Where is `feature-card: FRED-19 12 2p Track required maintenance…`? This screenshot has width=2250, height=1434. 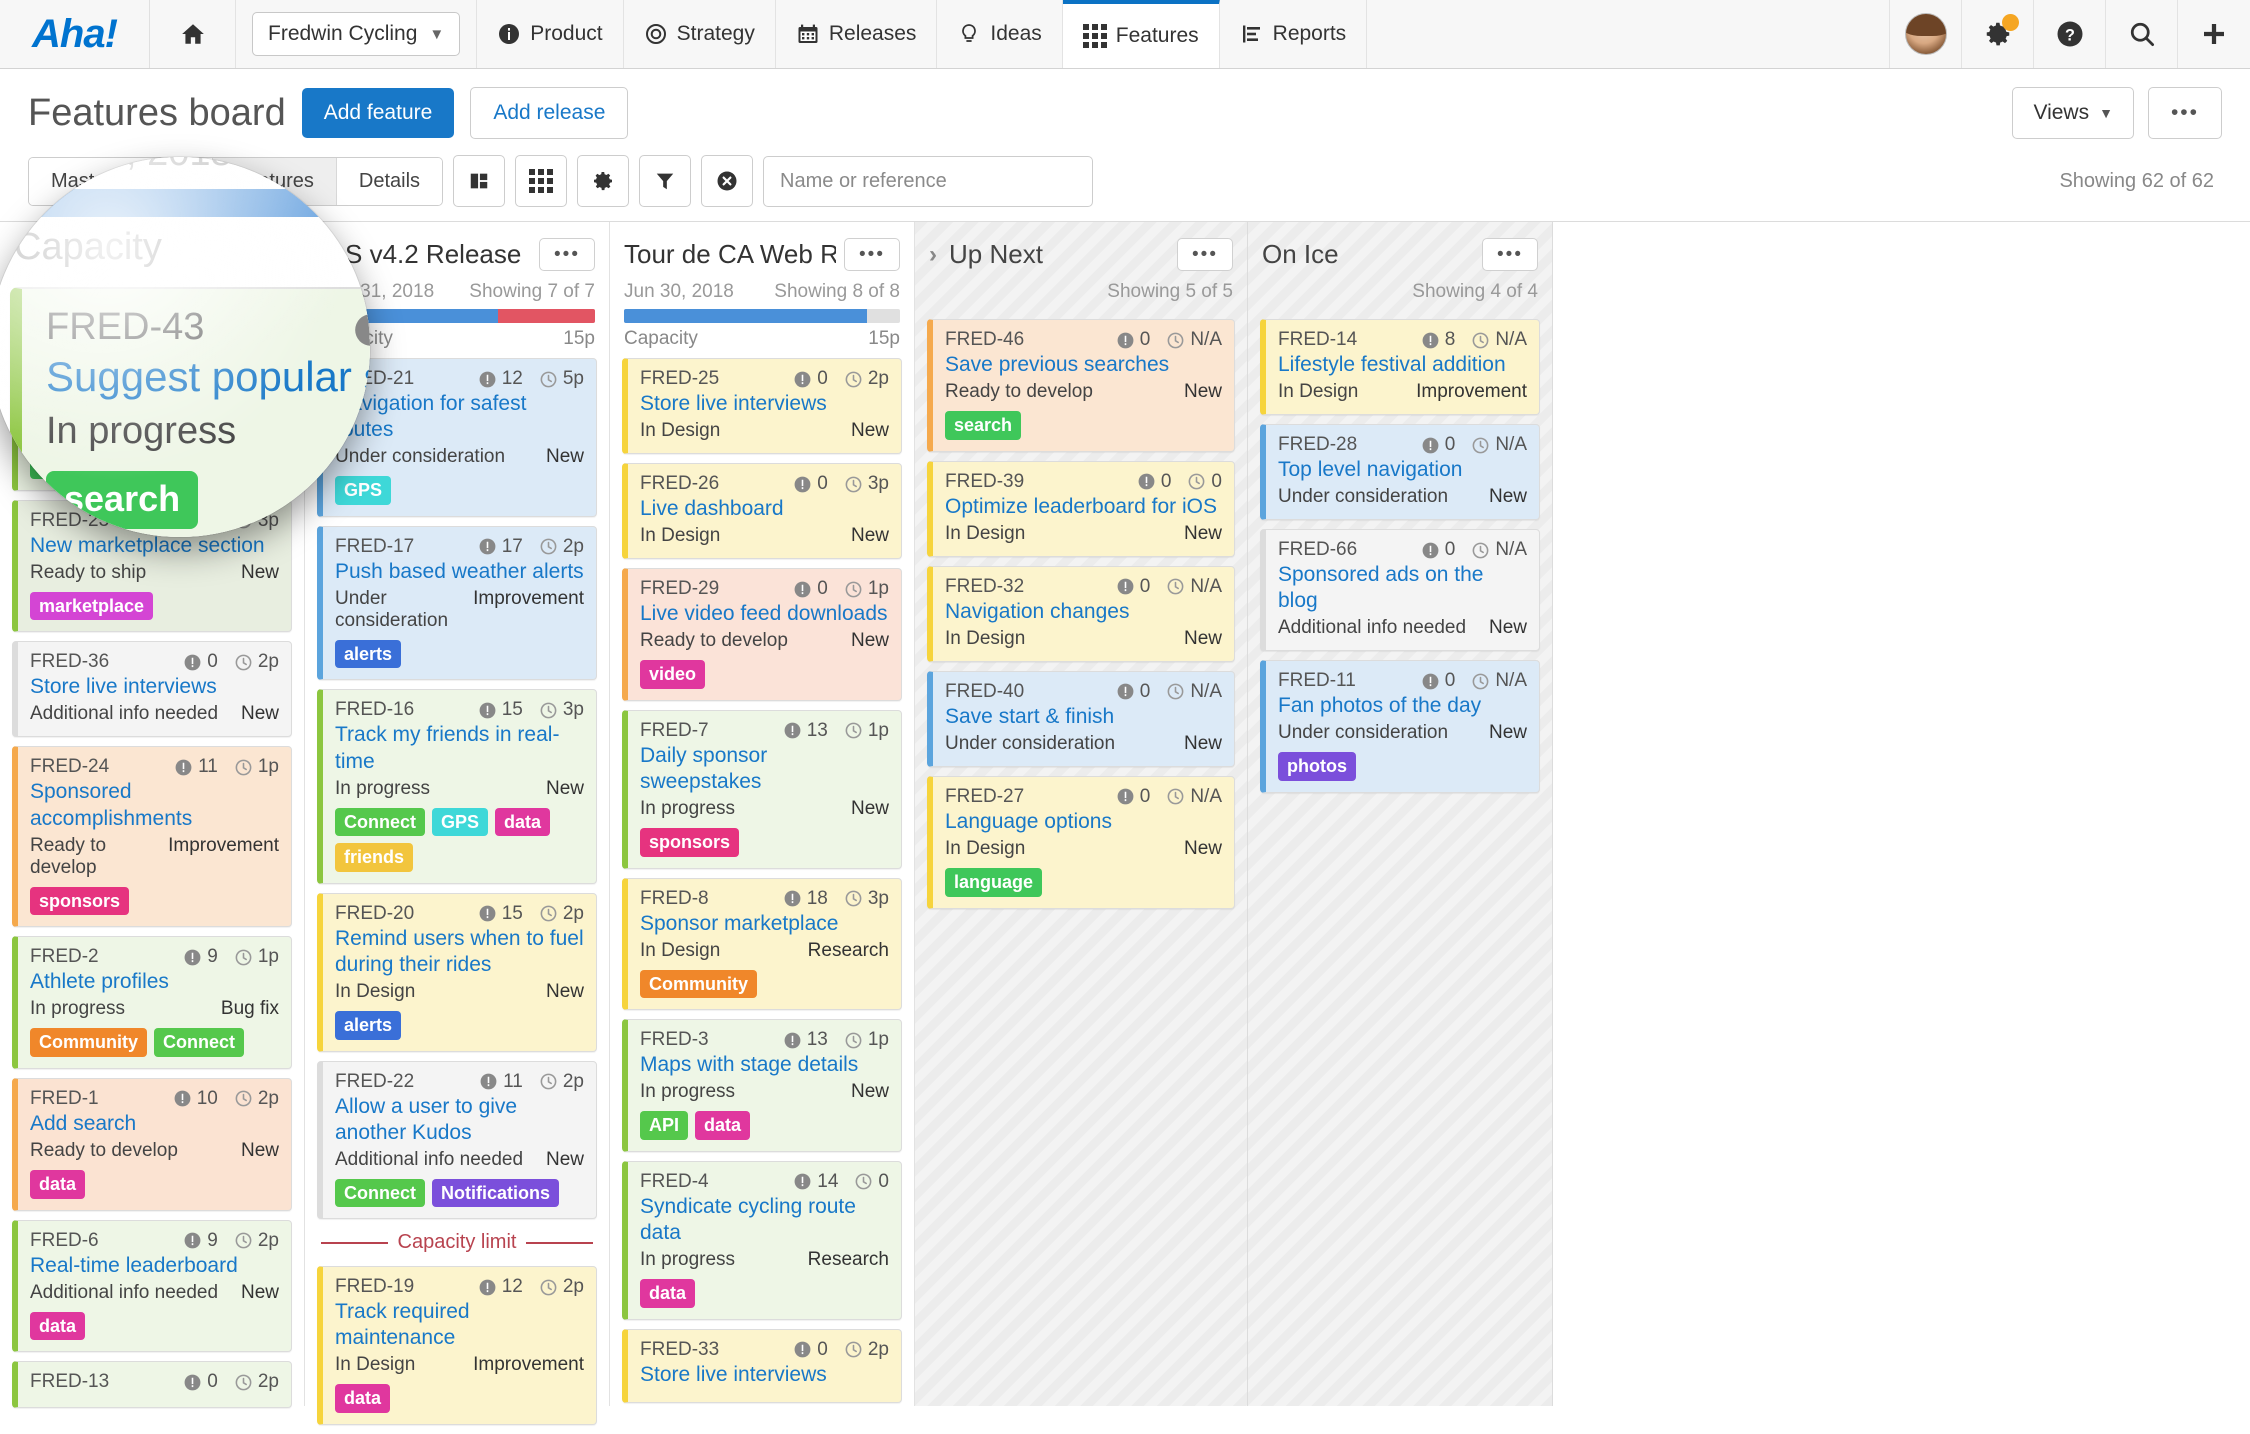 feature-card: FRED-19 12 2p Track required maintenance… is located at coordinates (457, 1346).